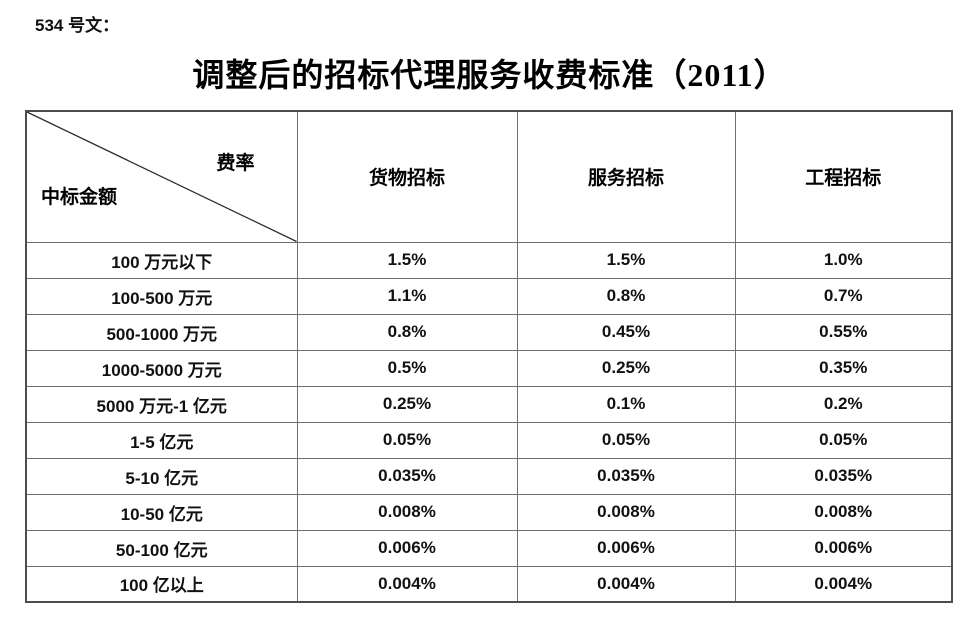  I want to click on corner-label-bid-amount: 中标金额, so click(79, 197).